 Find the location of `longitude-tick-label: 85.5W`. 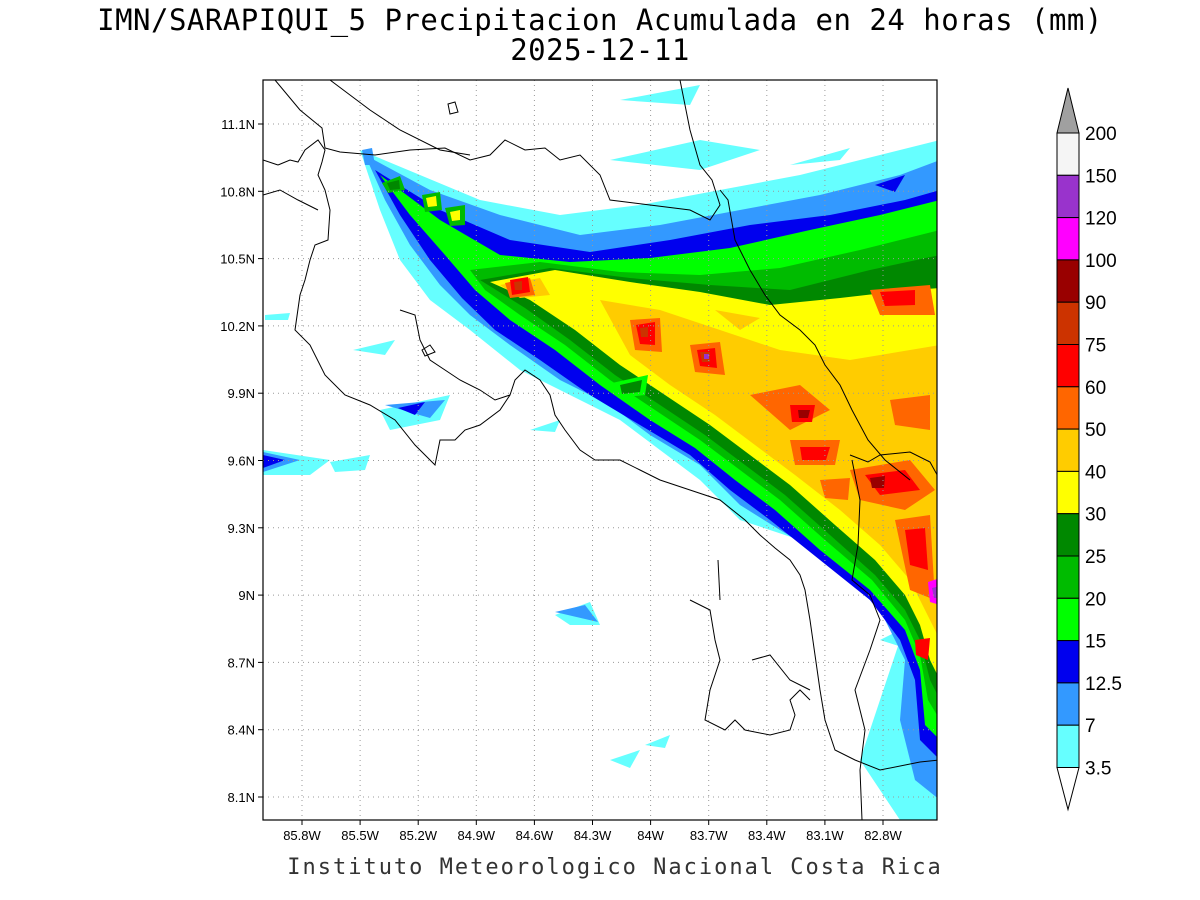

longitude-tick-label: 85.5W is located at coordinates (360, 835).